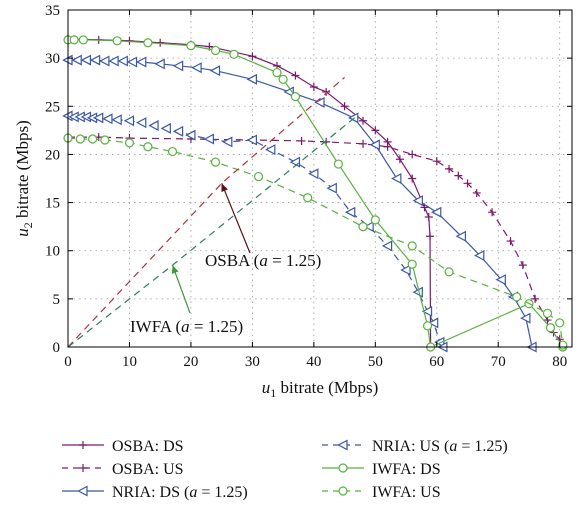 This screenshot has height=507, width=586. Describe the element at coordinates (52, 59) in the screenshot. I see `y-tick-label: 30` at that location.